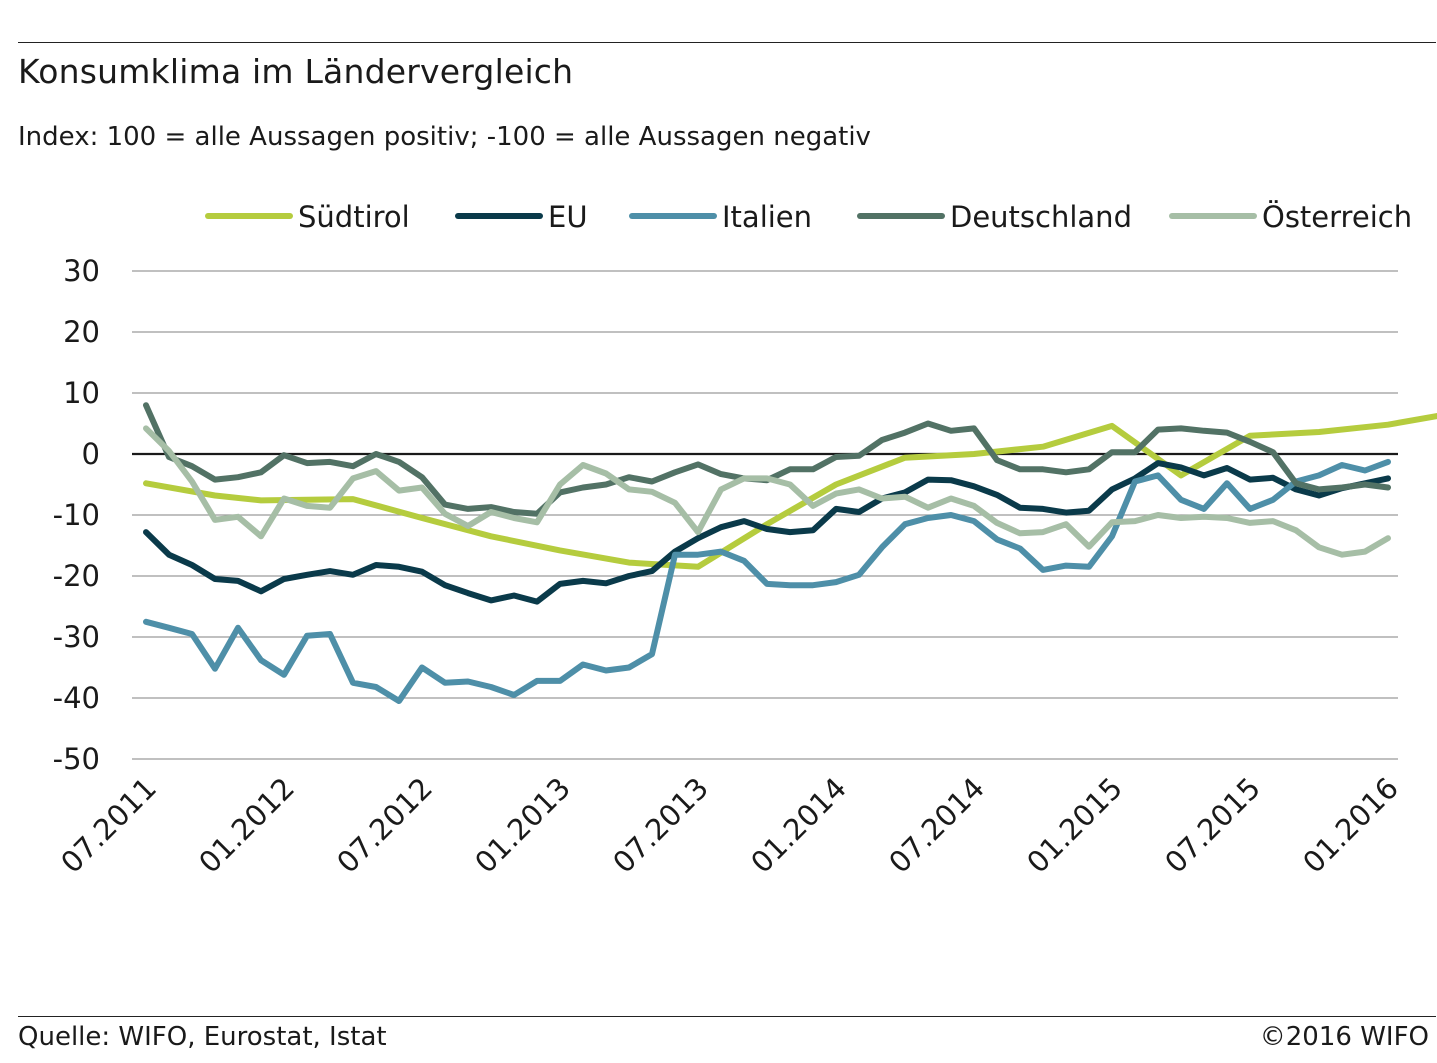 The height and width of the screenshot is (1063, 1437). I want to click on x-tick-label: 07.2013, so click(660, 825).